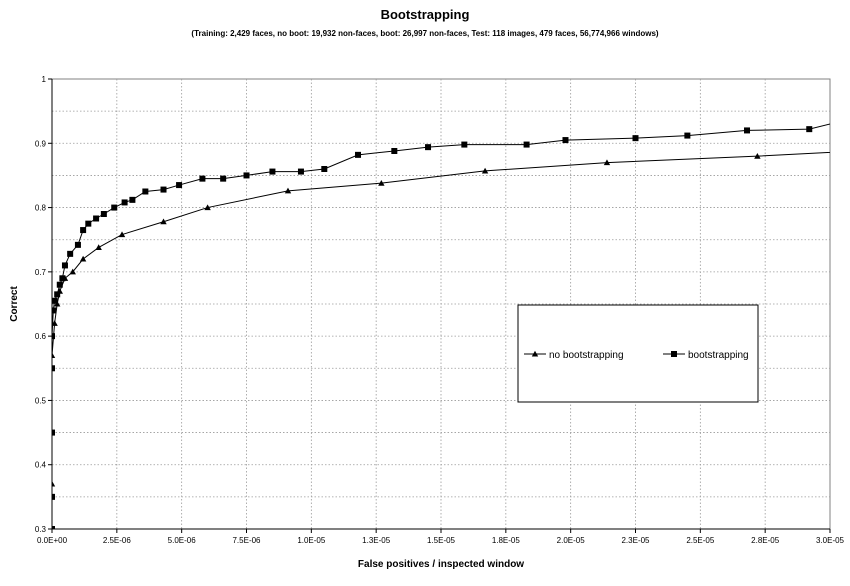  Describe the element at coordinates (41, 143) in the screenshot. I see `y-tick-label: 0.9` at that location.